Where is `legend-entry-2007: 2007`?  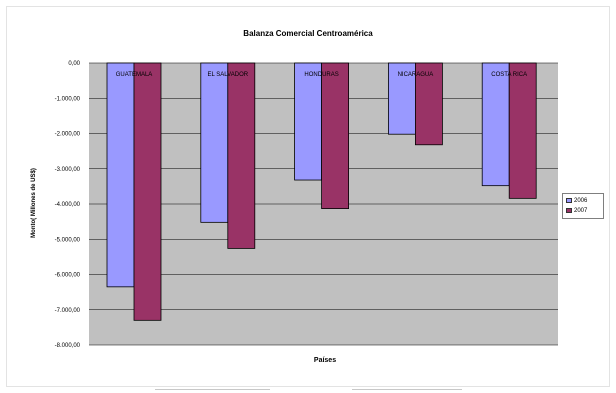
legend-entry-2007: 2007 is located at coordinates (576, 211).